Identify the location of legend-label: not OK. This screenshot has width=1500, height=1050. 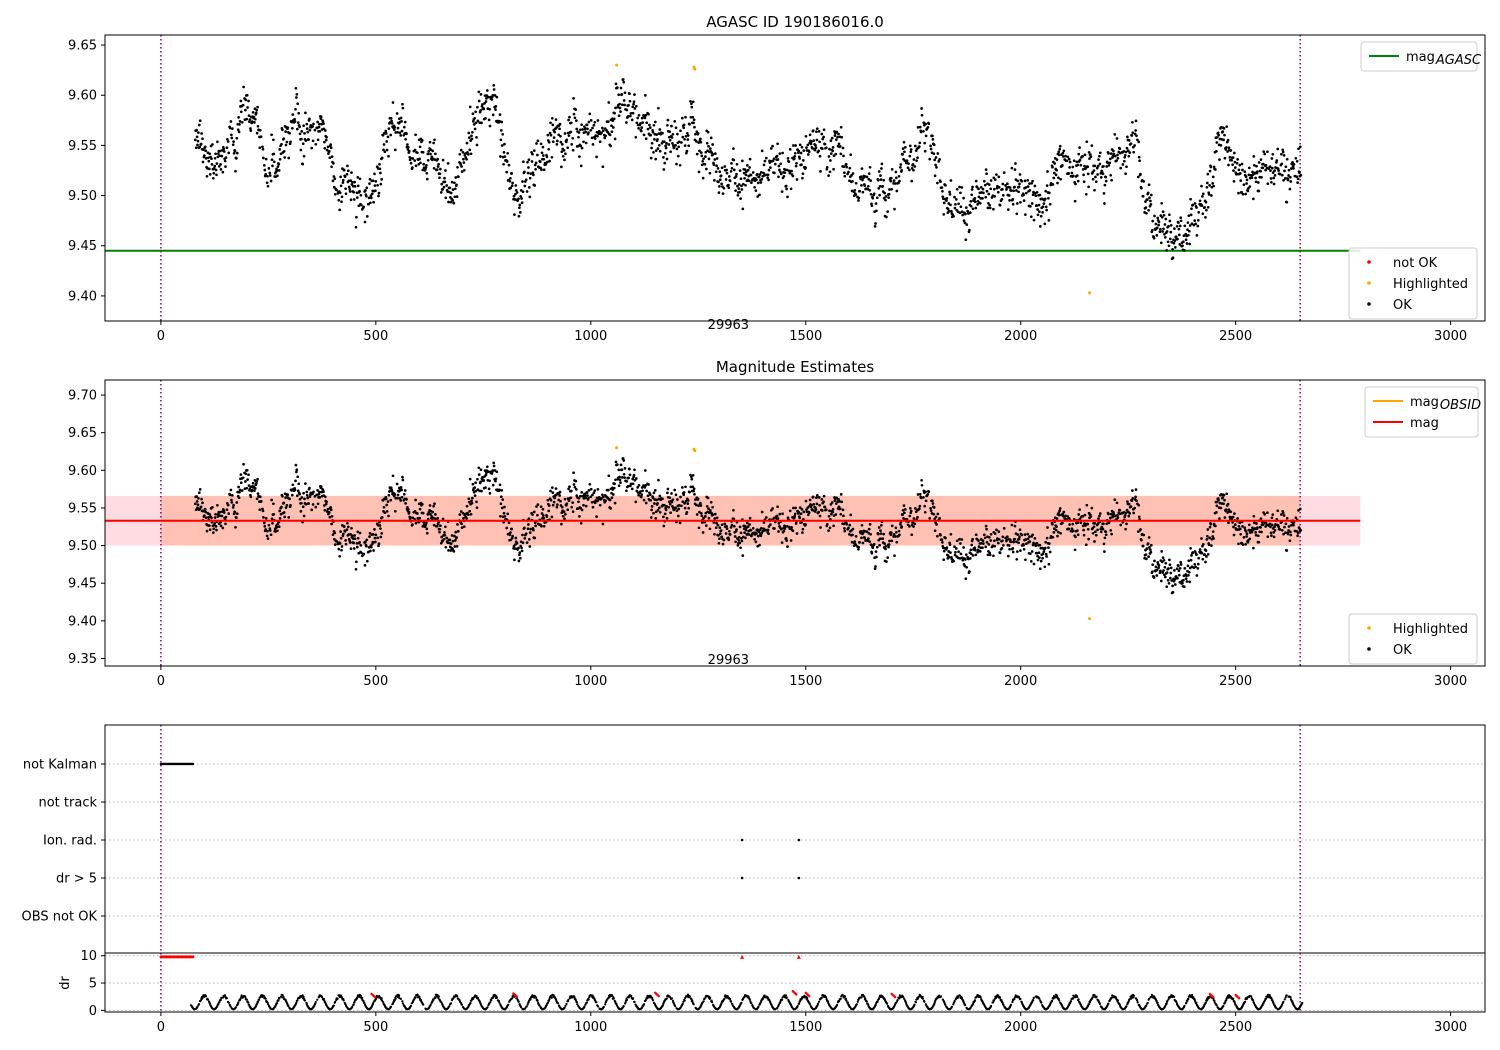
(1415, 263).